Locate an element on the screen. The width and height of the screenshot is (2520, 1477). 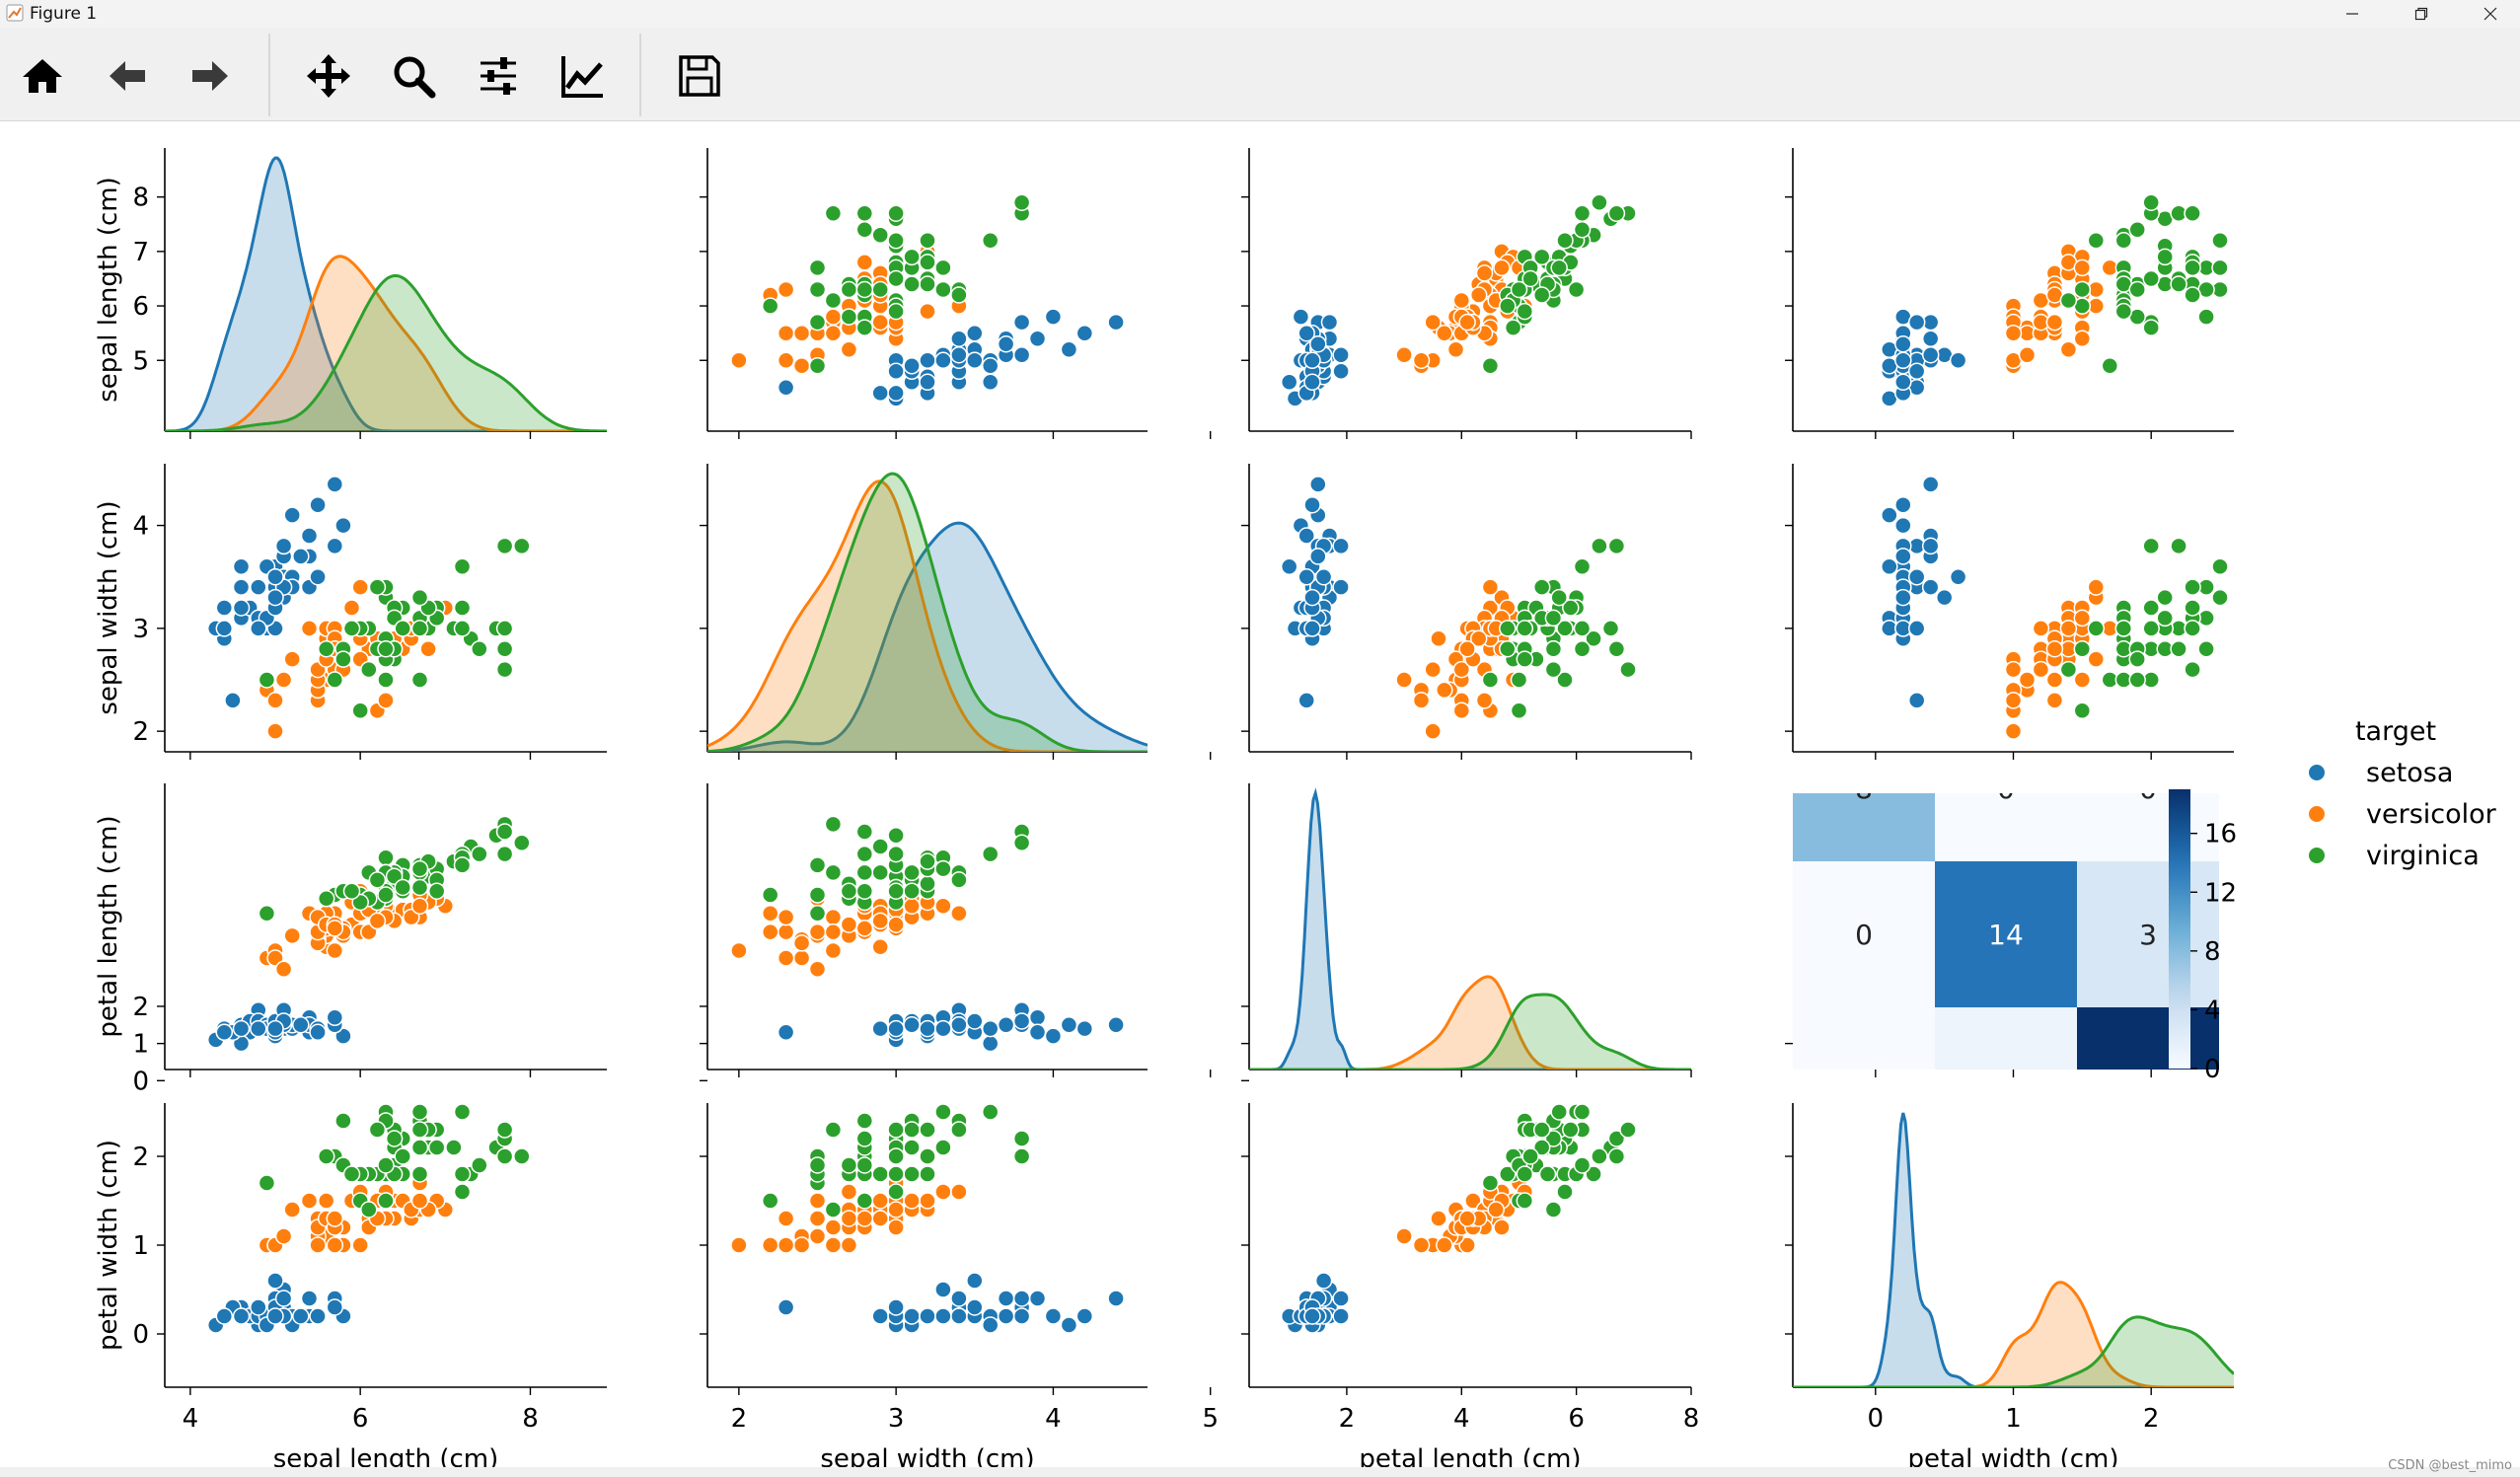
back-button is located at coordinates (127, 76).